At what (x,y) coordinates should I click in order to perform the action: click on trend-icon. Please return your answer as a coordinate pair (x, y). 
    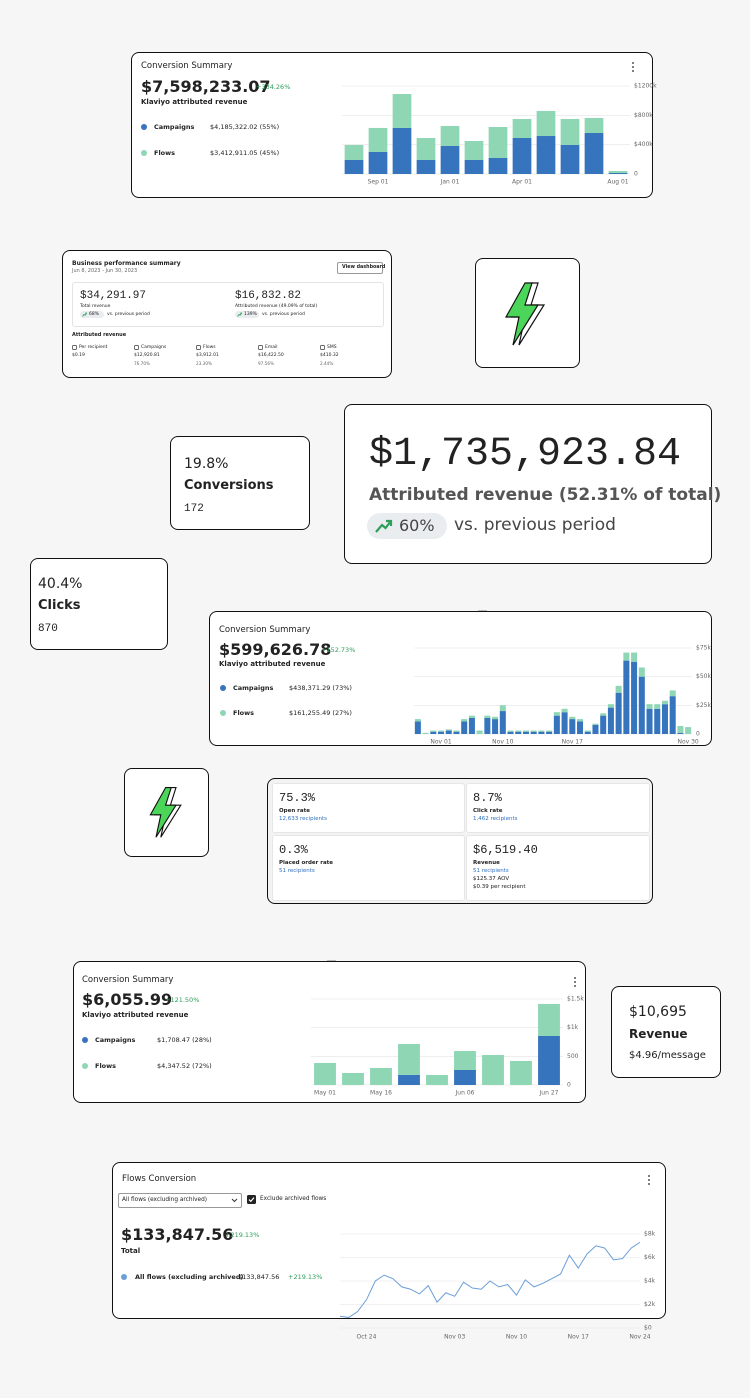
    Looking at the image, I should click on (239, 314).